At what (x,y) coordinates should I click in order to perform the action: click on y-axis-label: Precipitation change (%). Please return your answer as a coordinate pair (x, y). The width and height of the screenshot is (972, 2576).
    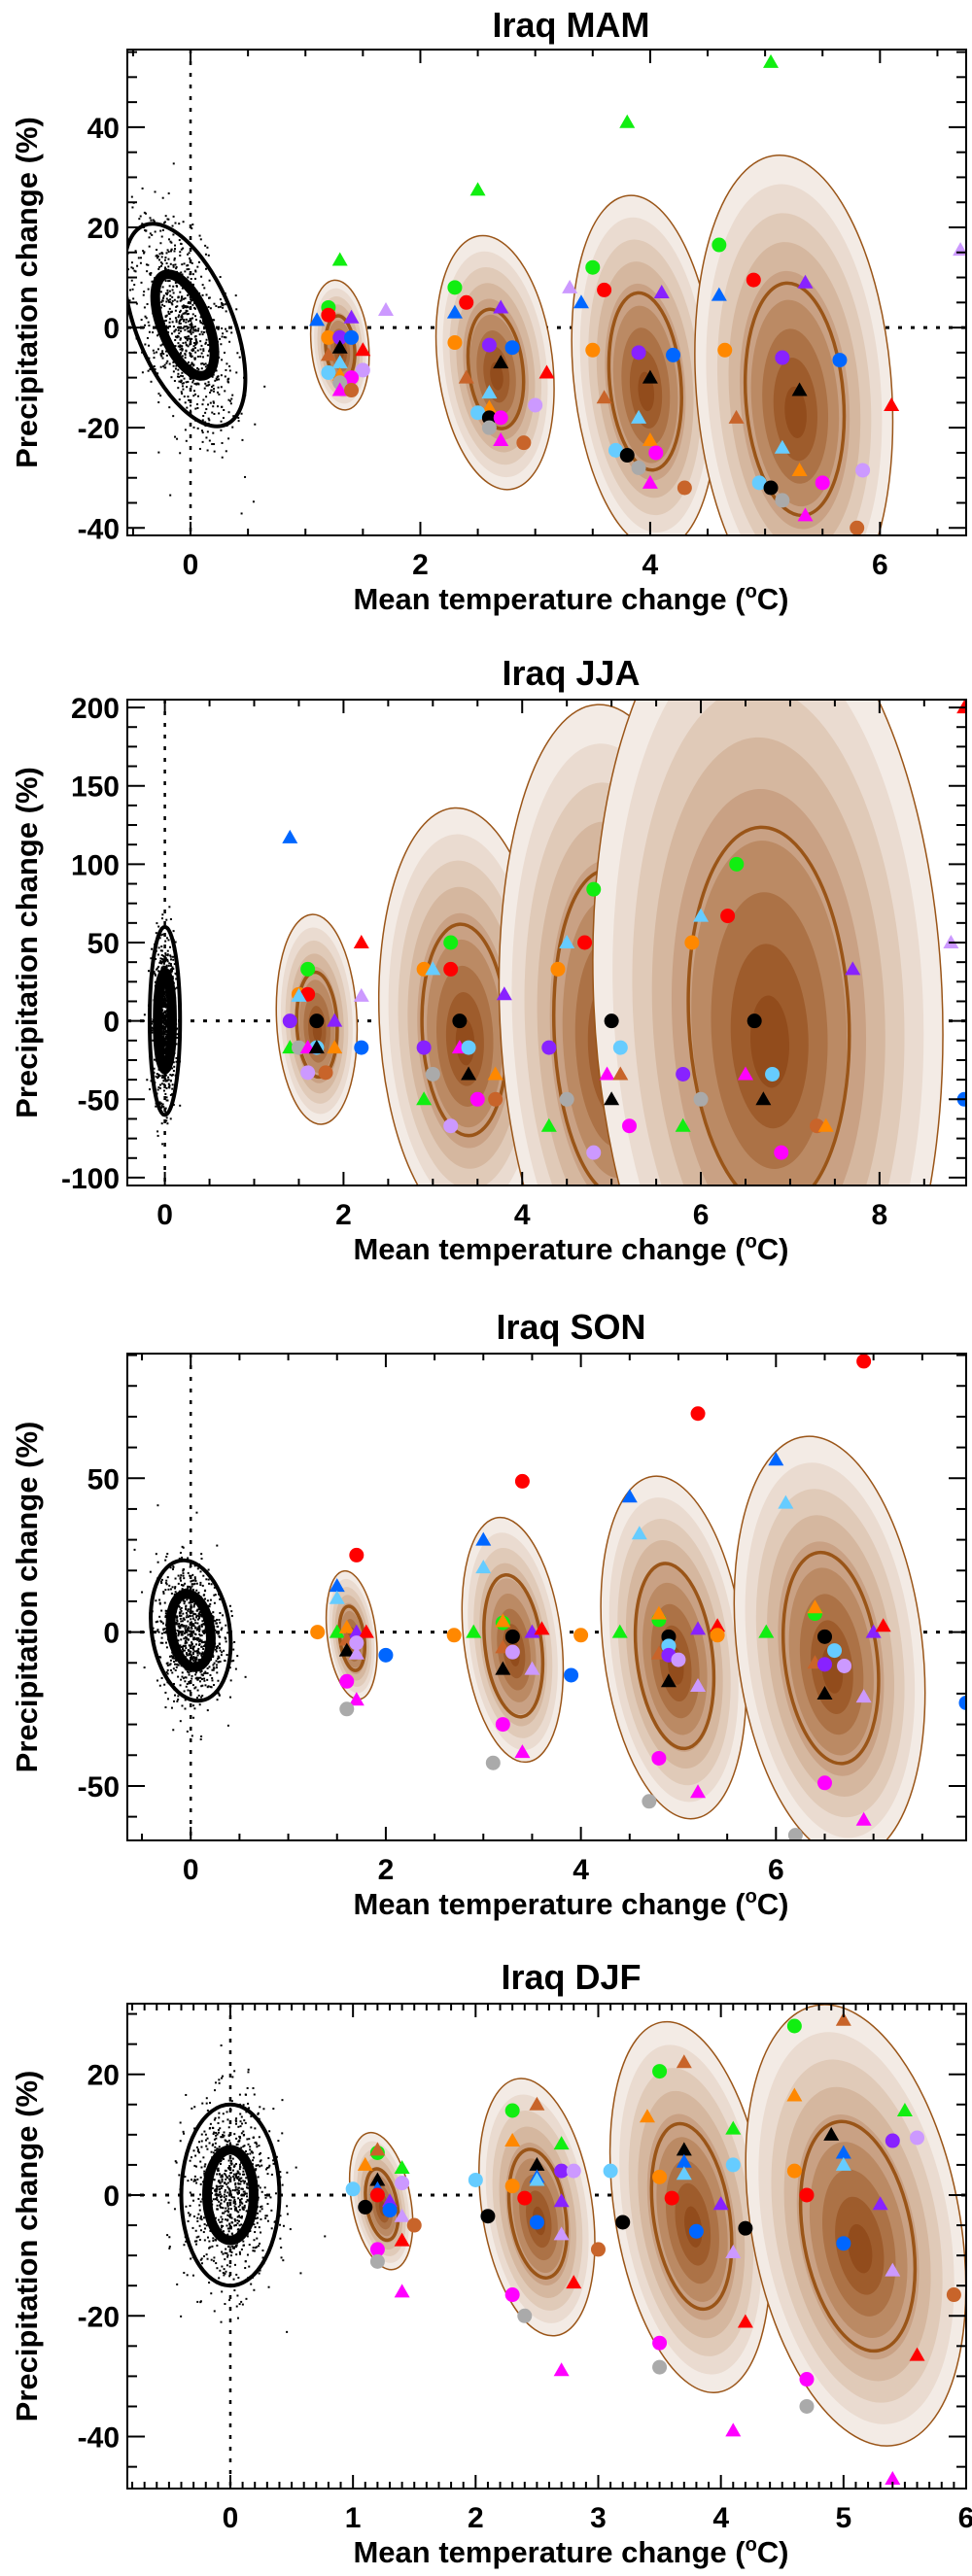
    Looking at the image, I should click on (27, 2247).